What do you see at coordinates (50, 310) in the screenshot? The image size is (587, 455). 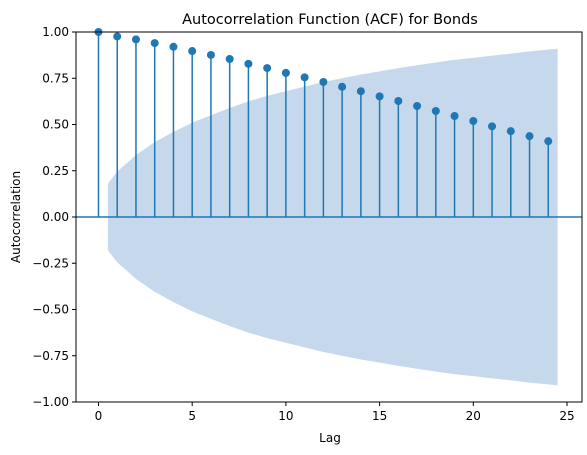 I see `y-tick-label: −0.50` at bounding box center [50, 310].